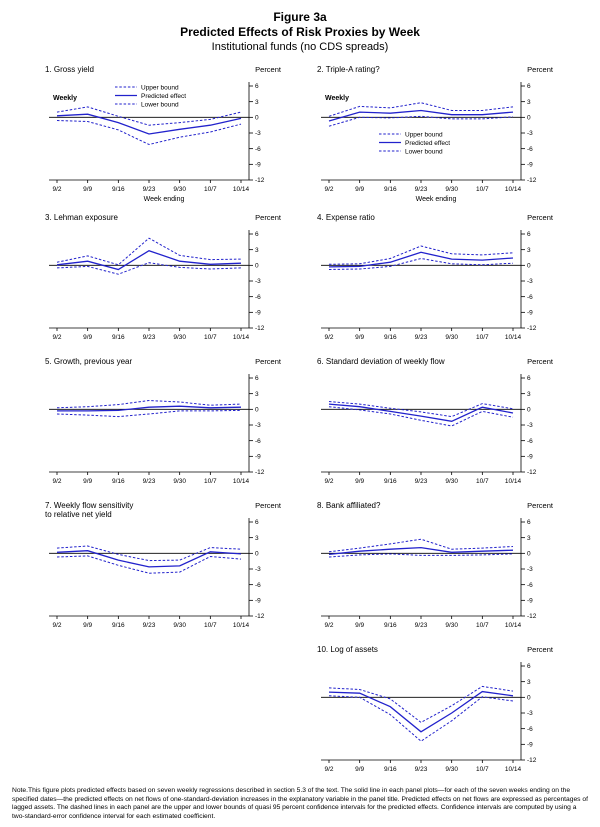  What do you see at coordinates (164, 363) in the screenshot?
I see `chart-panel-head: 5. Growth, previous year Percent` at bounding box center [164, 363].